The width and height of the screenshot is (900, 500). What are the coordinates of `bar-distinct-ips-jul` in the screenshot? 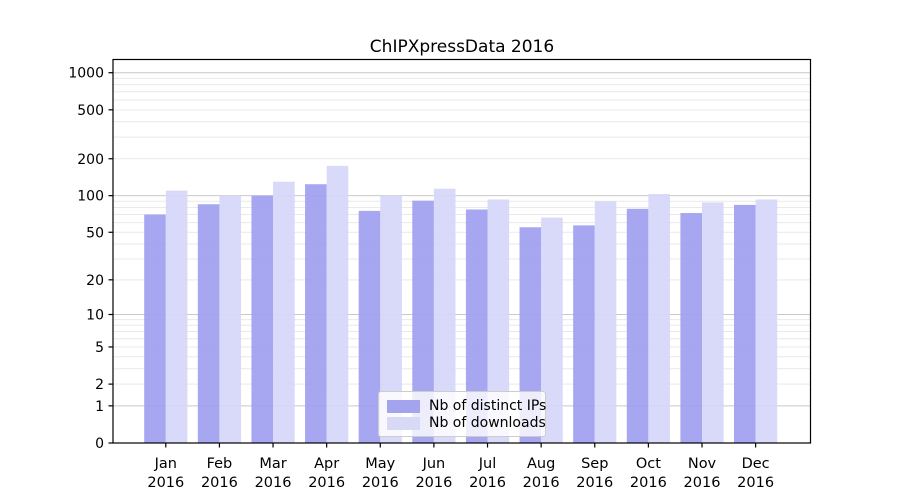 It's located at (476, 326).